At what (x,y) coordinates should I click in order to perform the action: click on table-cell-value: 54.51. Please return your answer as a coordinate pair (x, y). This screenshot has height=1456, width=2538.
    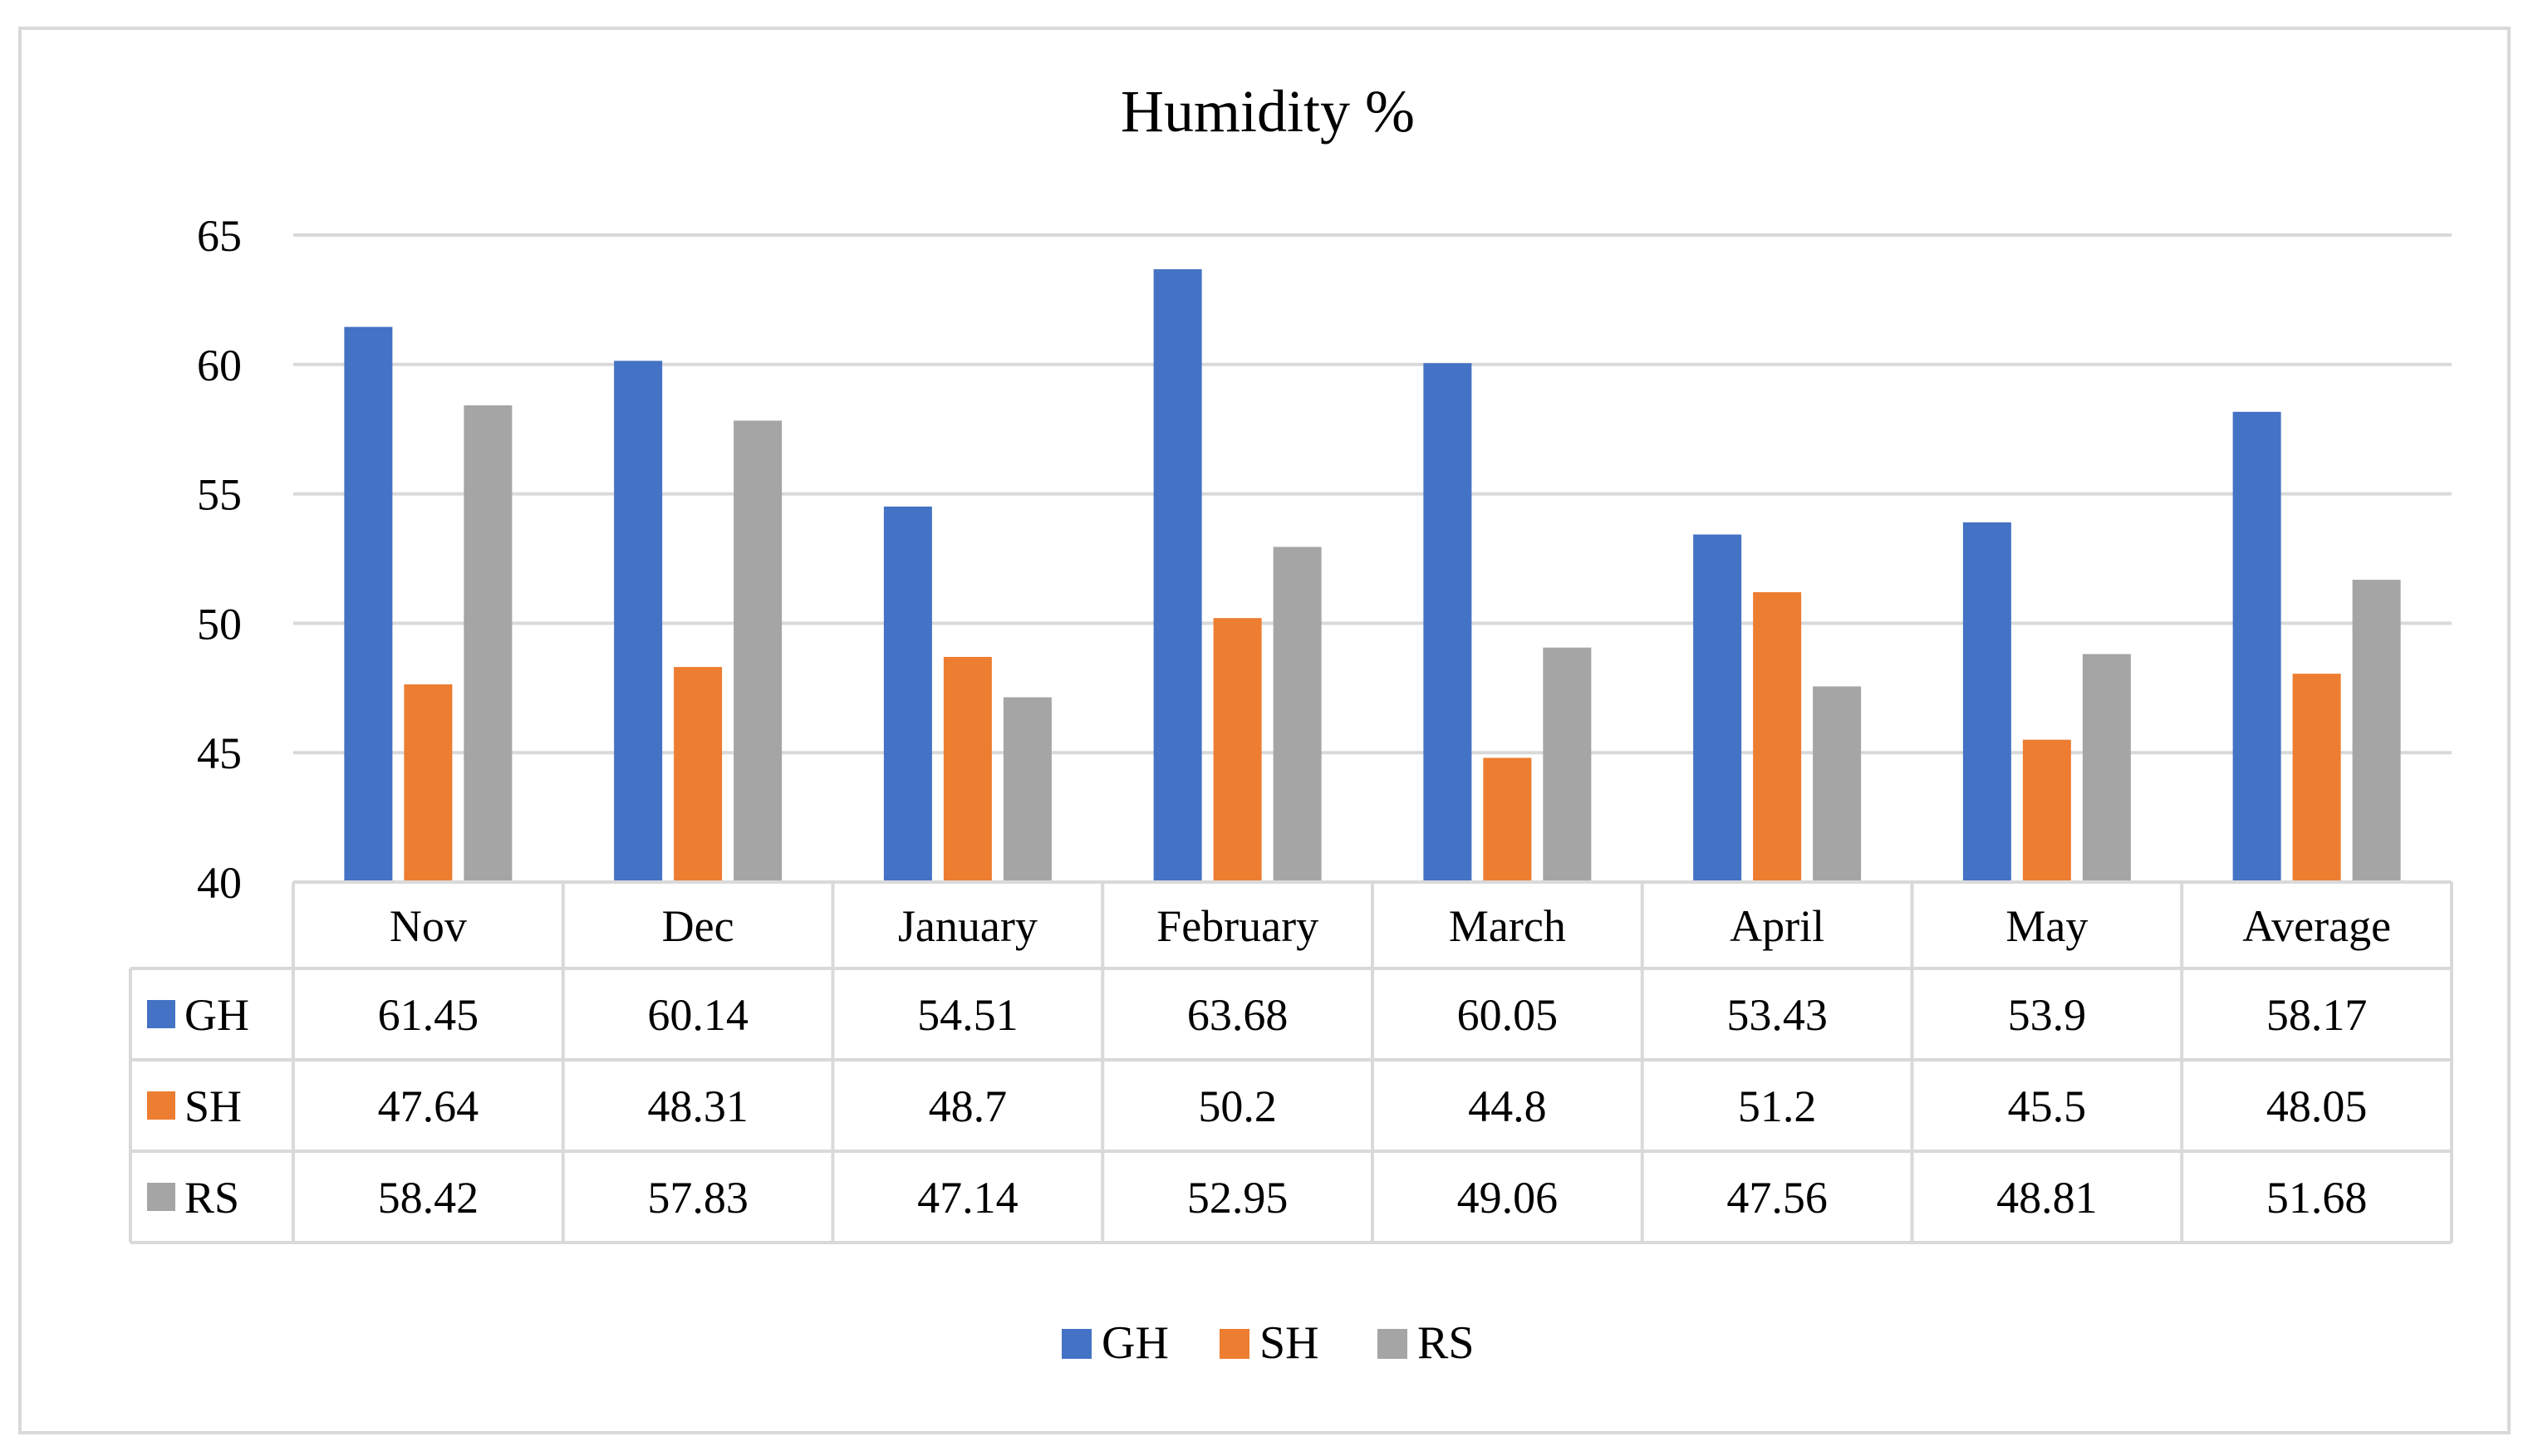
    Looking at the image, I should click on (968, 1015).